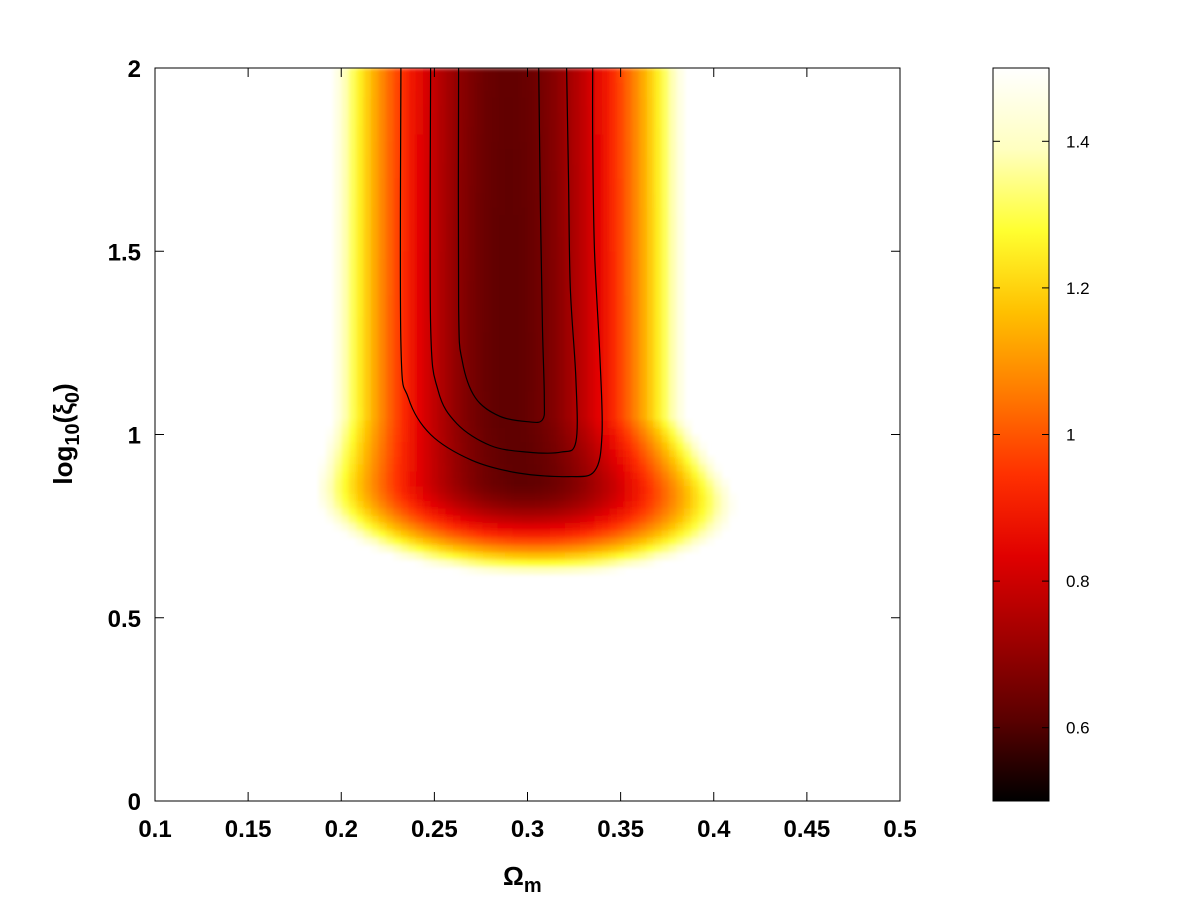  What do you see at coordinates (134, 802) in the screenshot?
I see `y-tick-label: 0` at bounding box center [134, 802].